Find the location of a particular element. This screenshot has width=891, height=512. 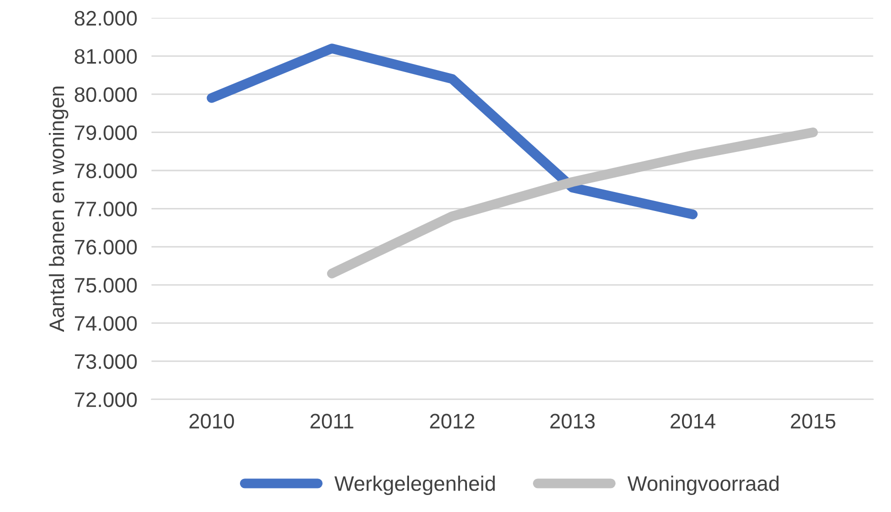

y-tick-label: 73.000 is located at coordinates (105, 361).